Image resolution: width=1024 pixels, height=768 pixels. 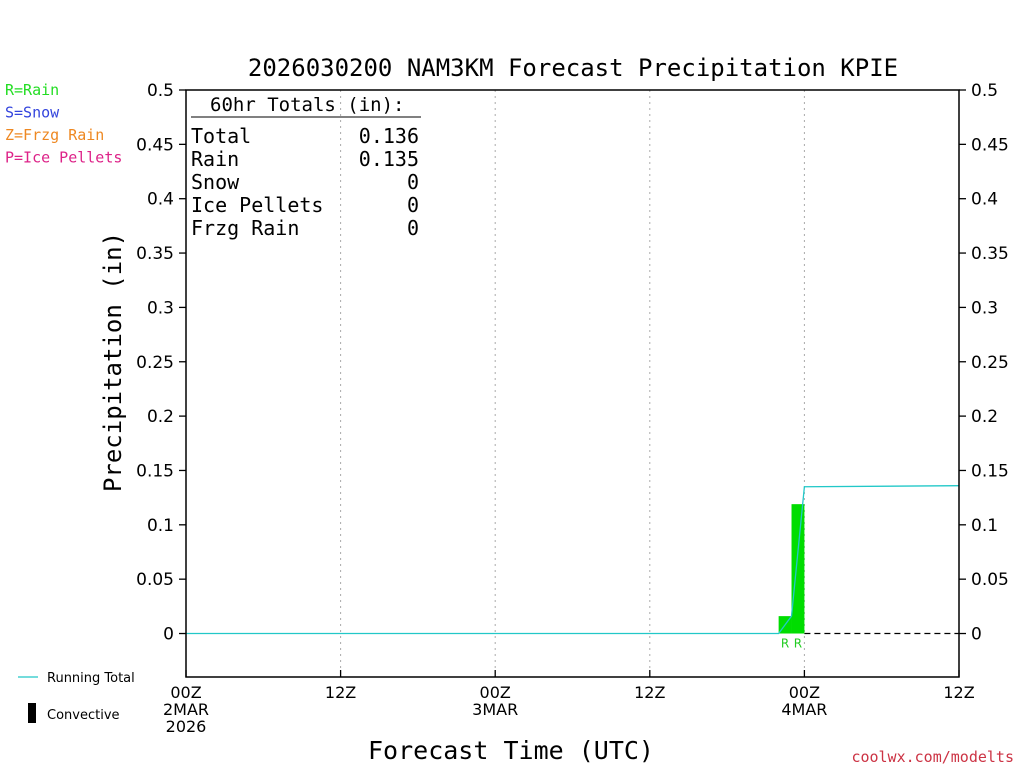 What do you see at coordinates (785, 644) in the screenshot?
I see `precip-bar-type-0: R` at bounding box center [785, 644].